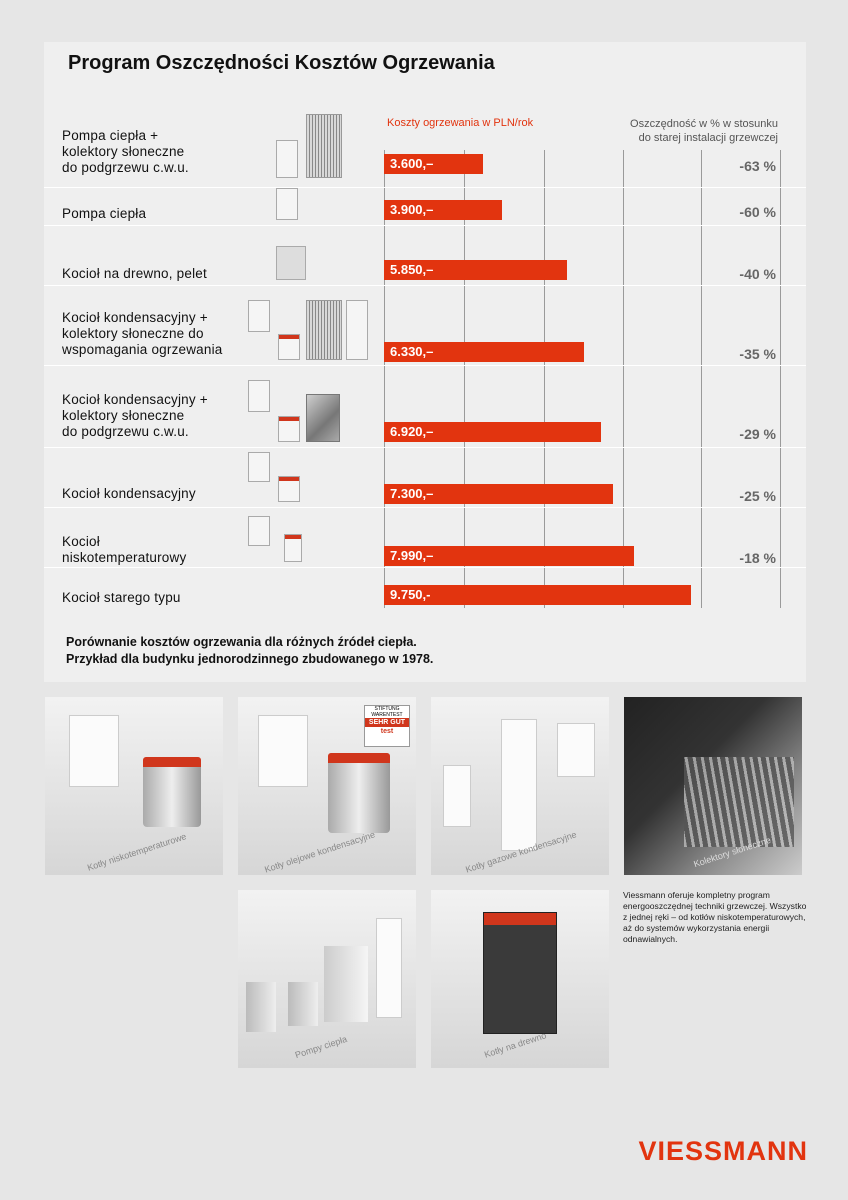 Image resolution: width=848 pixels, height=1200 pixels. Describe the element at coordinates (757, 274) in the screenshot. I see `saving-value: -40 %` at that location.